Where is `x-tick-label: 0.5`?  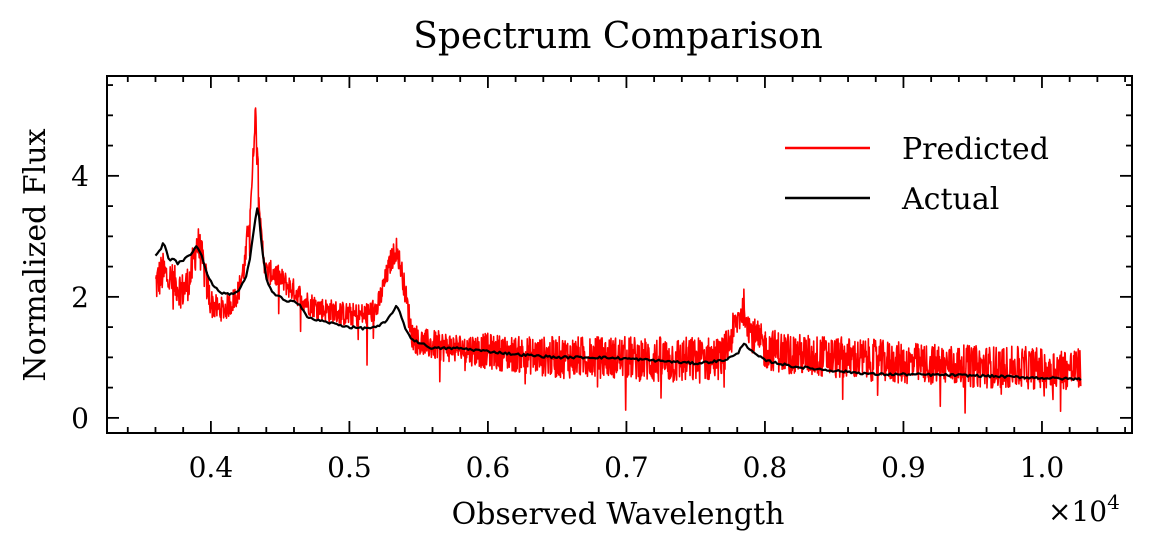
x-tick-label: 0.5 is located at coordinates (349, 467).